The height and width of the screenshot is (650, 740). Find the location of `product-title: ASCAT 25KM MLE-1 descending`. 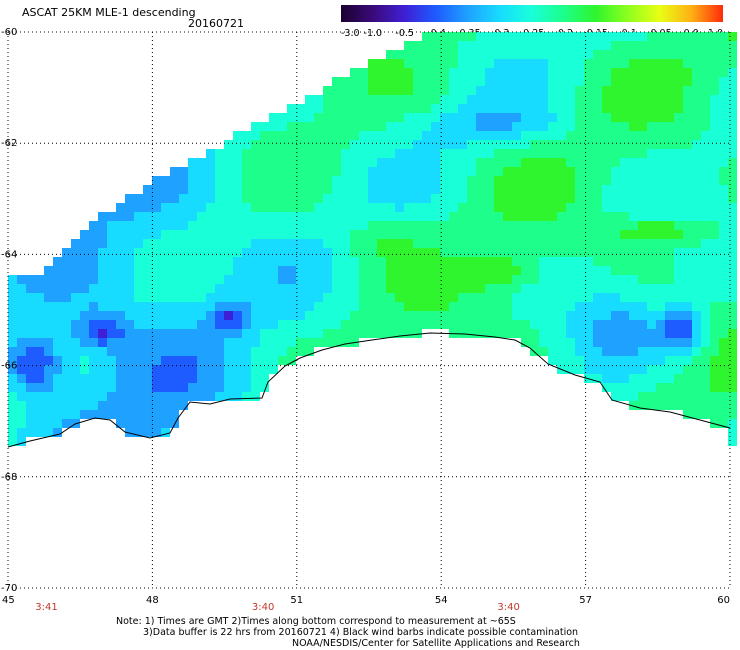

product-title: ASCAT 25KM MLE-1 descending is located at coordinates (109, 12).